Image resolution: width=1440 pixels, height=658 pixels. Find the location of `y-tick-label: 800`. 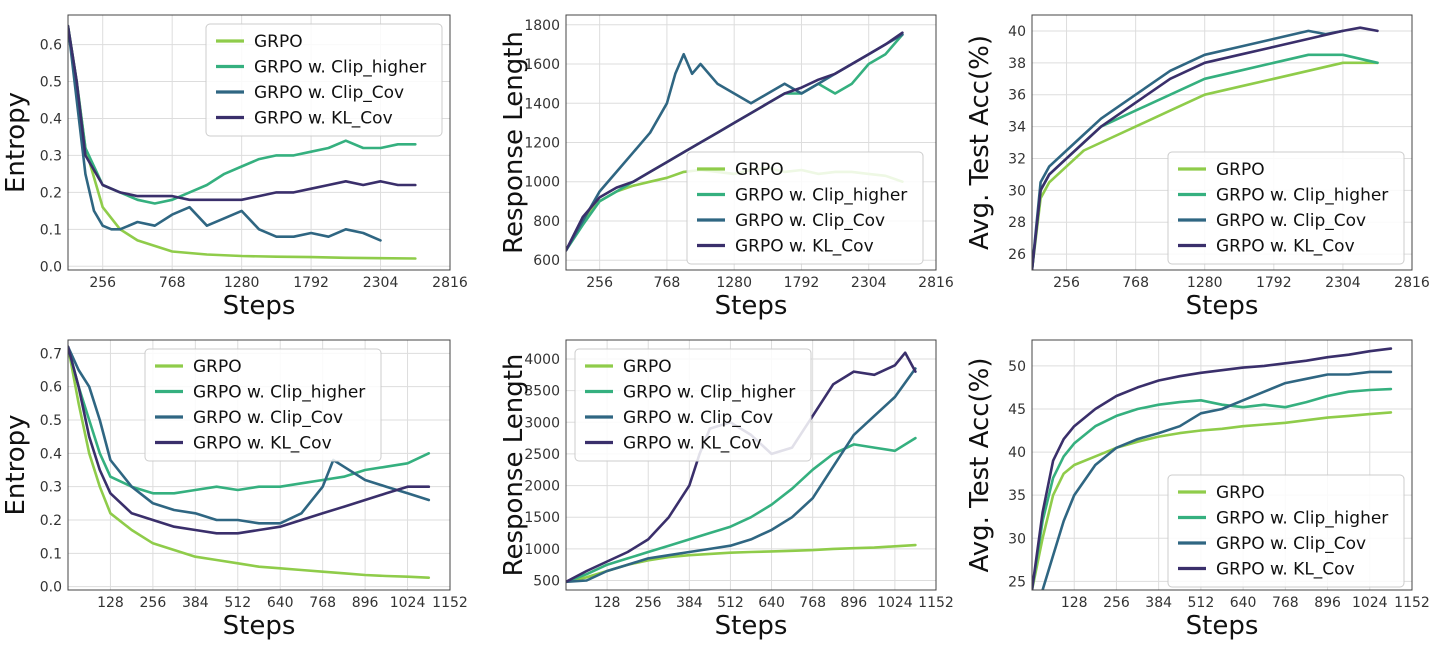

y-tick-label: 800 is located at coordinates (546, 222).